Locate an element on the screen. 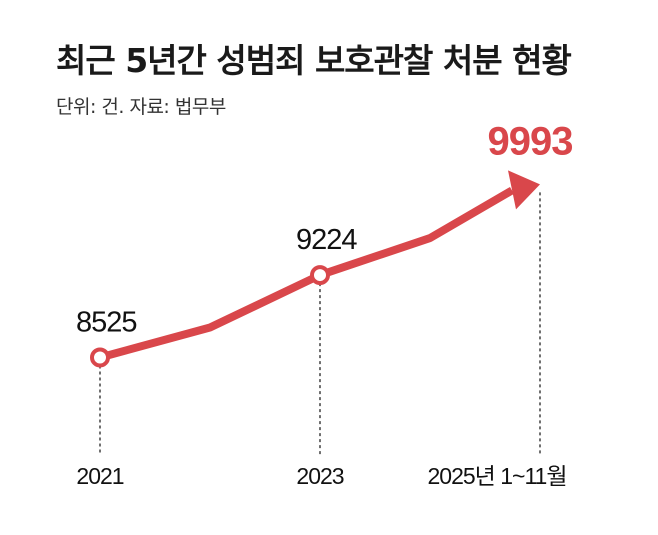 Image resolution: width=658 pixels, height=535 pixels. x-tick-label-1: 2023 is located at coordinates (319, 476).